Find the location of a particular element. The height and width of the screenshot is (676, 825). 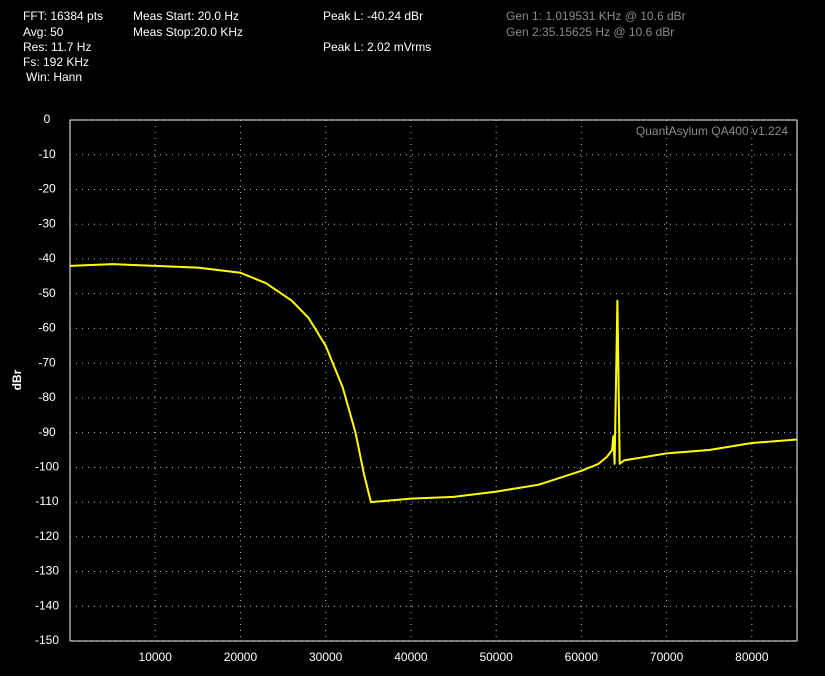

x-tick-label: 20000 is located at coordinates (241, 657).